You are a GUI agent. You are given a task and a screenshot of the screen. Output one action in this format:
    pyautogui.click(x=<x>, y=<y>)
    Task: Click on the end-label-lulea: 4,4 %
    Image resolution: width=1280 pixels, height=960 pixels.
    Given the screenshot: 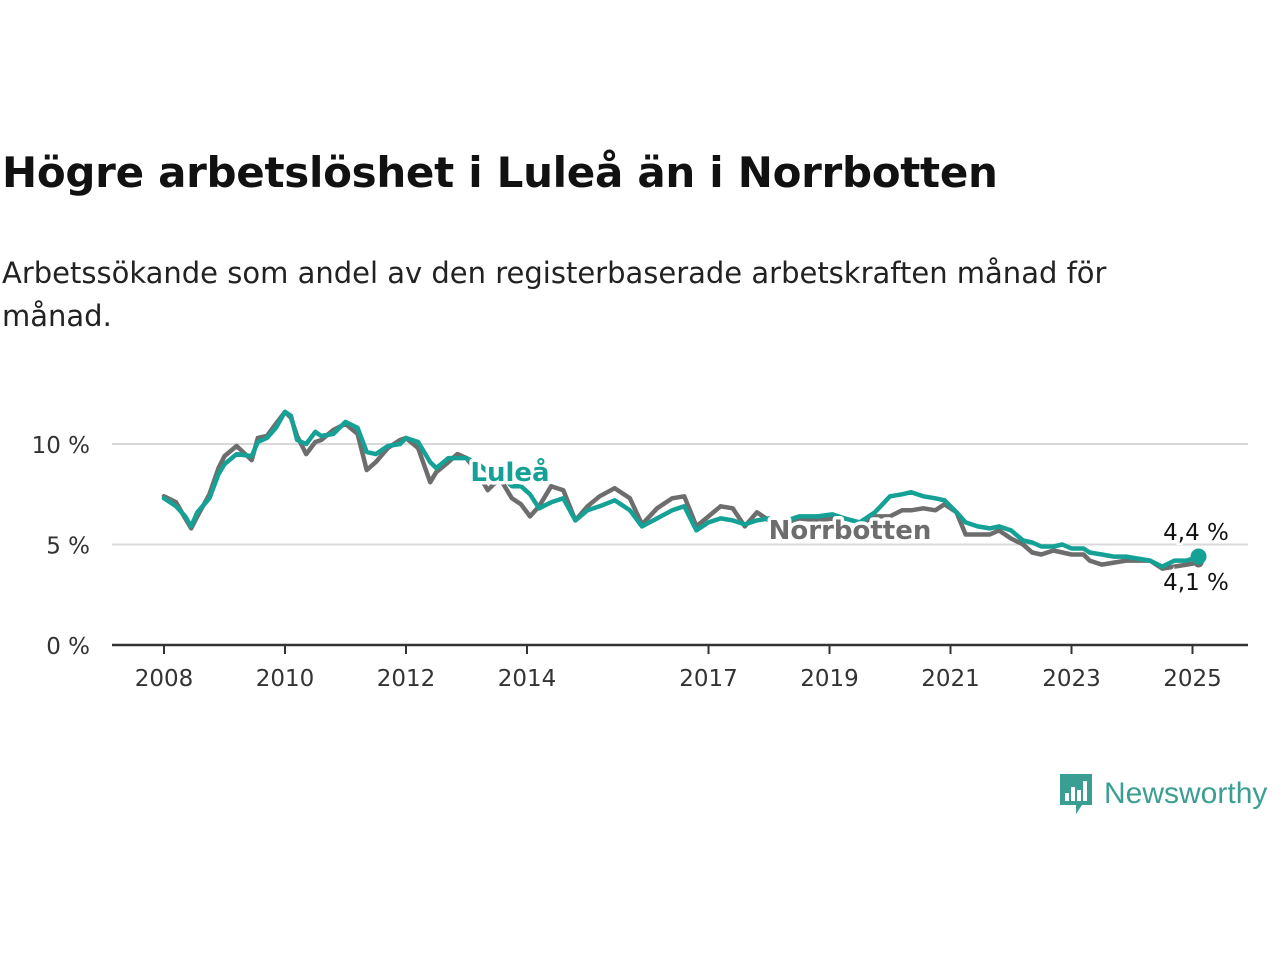 What is the action you would take?
    pyautogui.click(x=1196, y=533)
    